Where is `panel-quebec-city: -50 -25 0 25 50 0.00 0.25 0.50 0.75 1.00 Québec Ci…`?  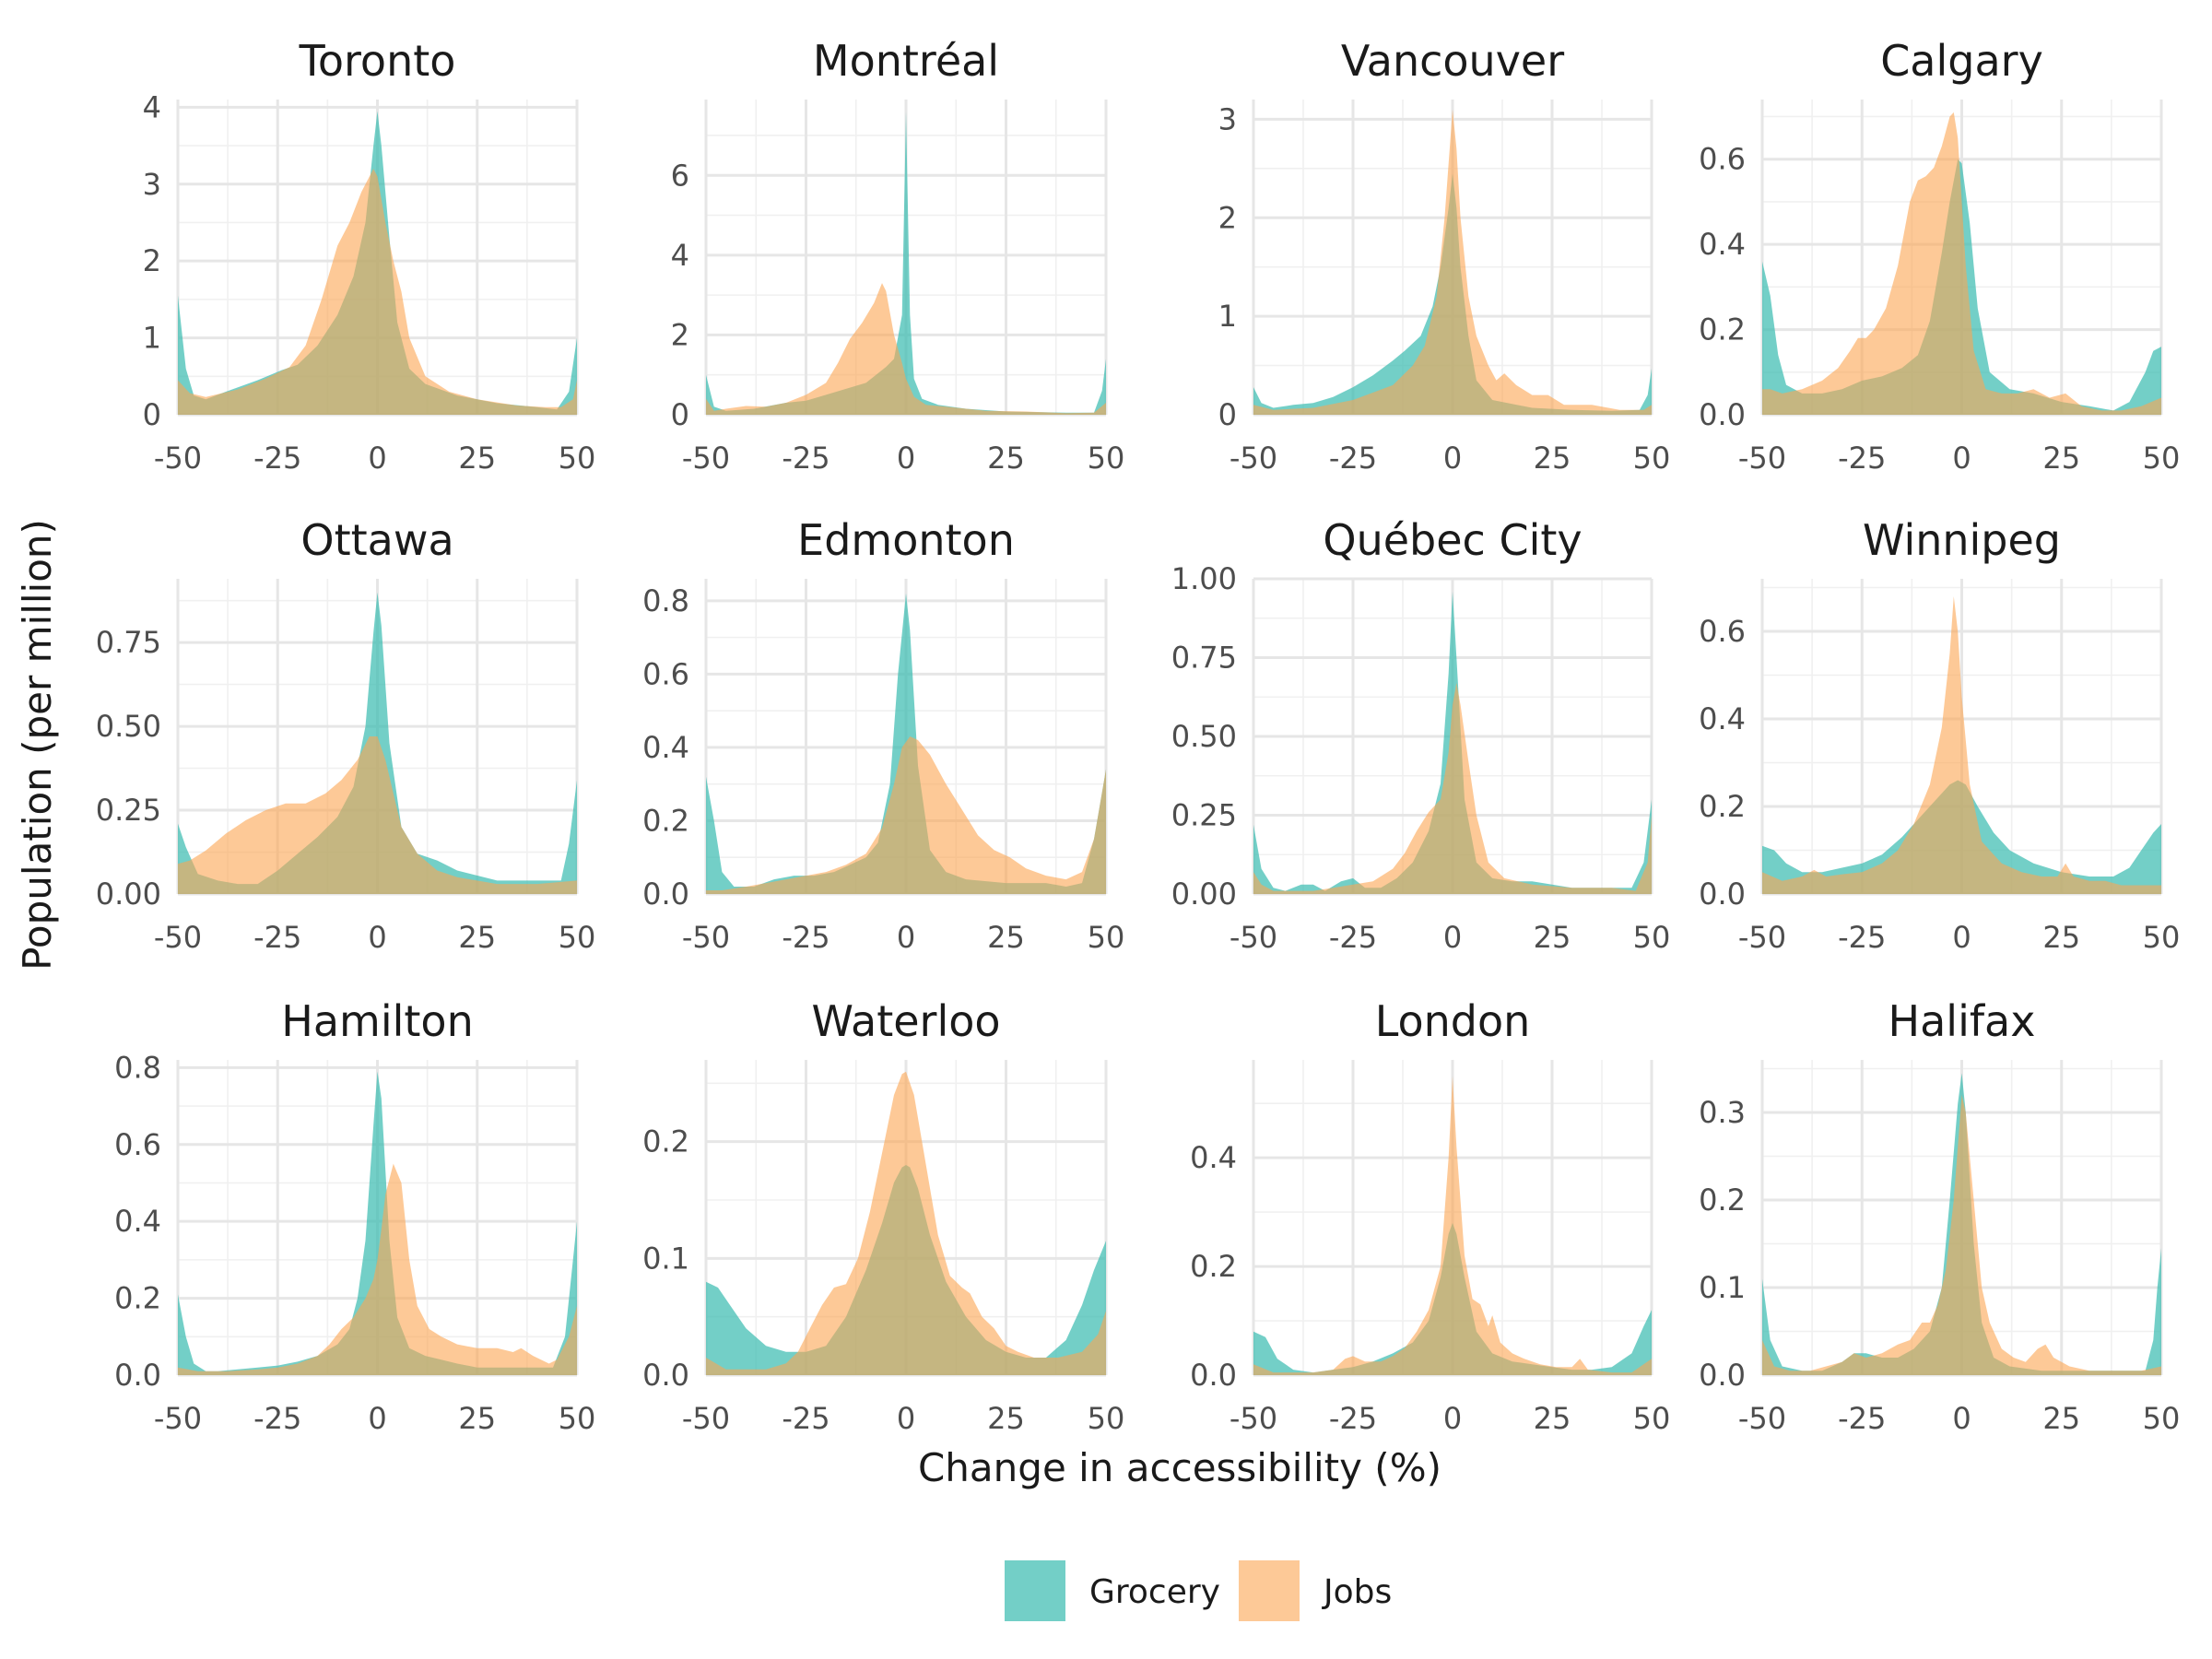 panel-quebec-city: -50 -25 0 25 50 0.00 0.25 0.50 0.75 1.00 Québec Ci… is located at coordinates (1421, 735).